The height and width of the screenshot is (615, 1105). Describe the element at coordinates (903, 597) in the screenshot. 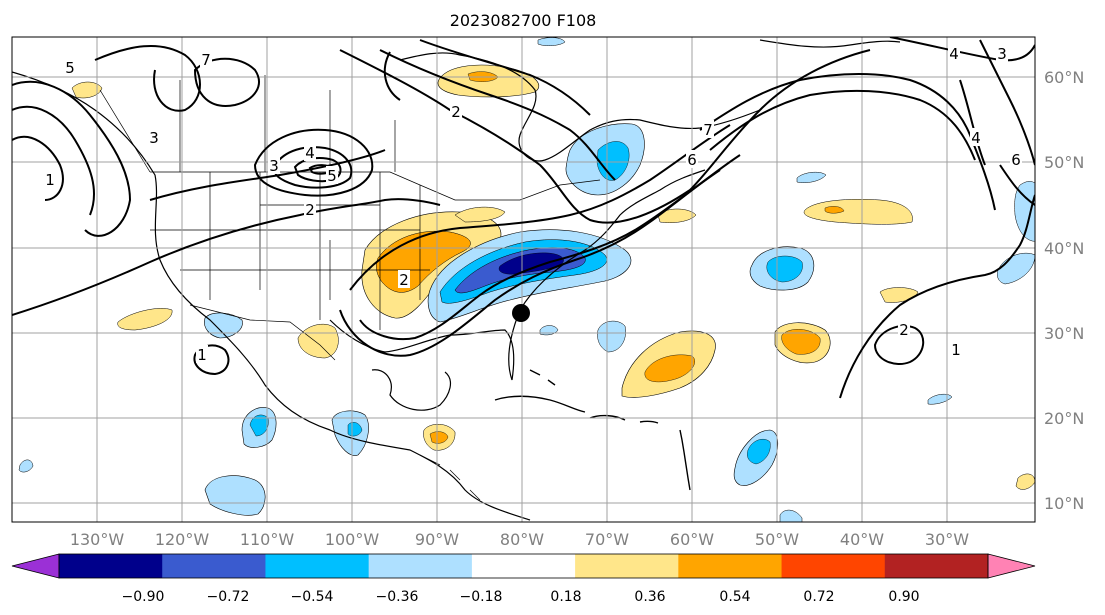

I see `colorbar-tick-label: 0.90` at that location.